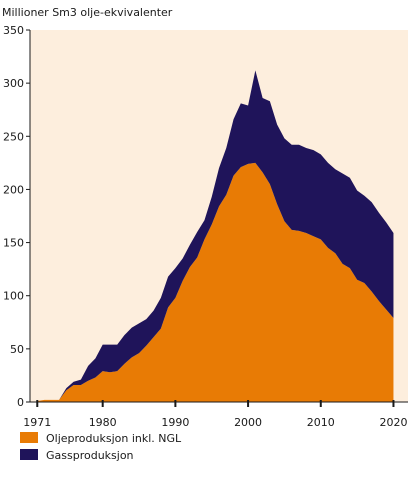  What do you see at coordinates (13, 189) in the screenshot?
I see `y-tick-label: 200` at bounding box center [13, 189].